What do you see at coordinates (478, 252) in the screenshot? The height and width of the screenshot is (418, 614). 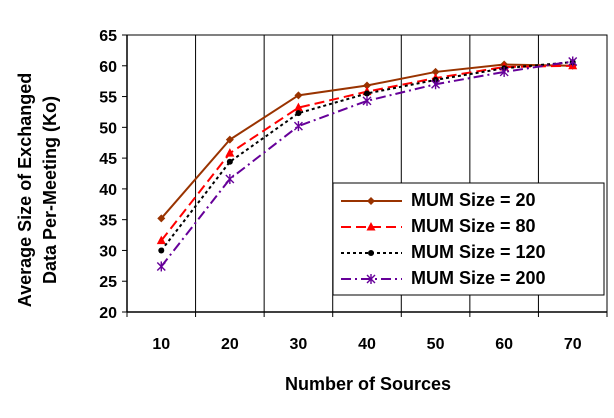 I see `legend-label-series-3: MUM Size = 120` at bounding box center [478, 252].